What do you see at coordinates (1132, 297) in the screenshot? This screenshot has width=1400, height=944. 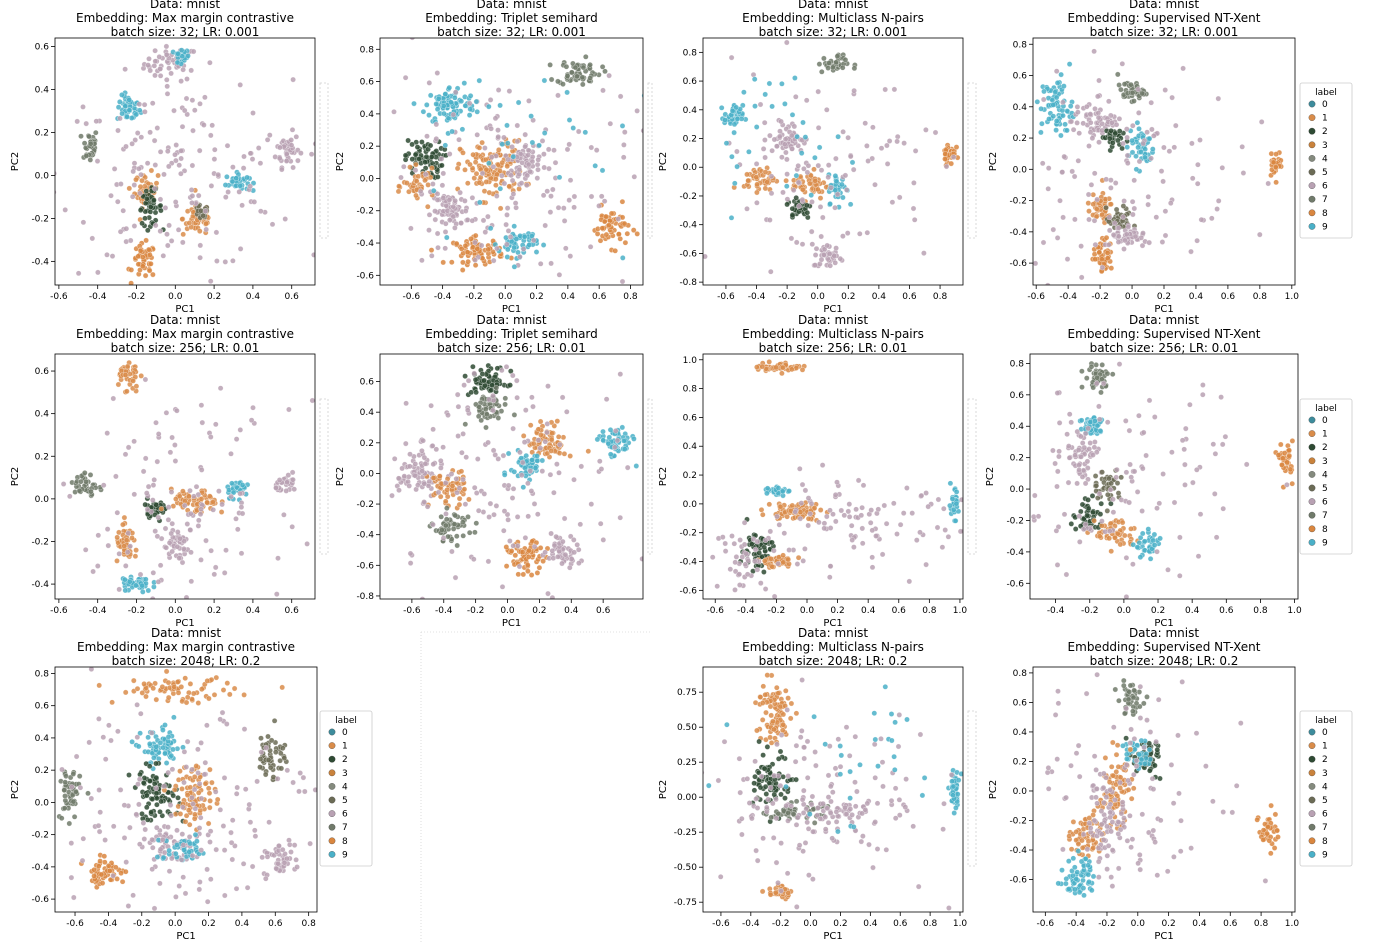 I see `x-tick-label: 0.0` at bounding box center [1132, 297].